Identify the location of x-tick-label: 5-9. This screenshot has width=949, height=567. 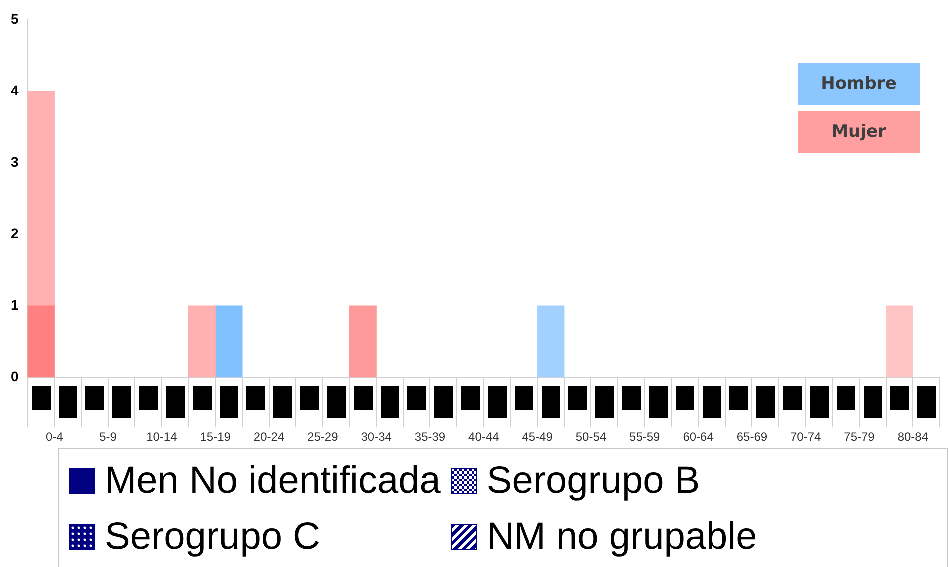
(109, 437).